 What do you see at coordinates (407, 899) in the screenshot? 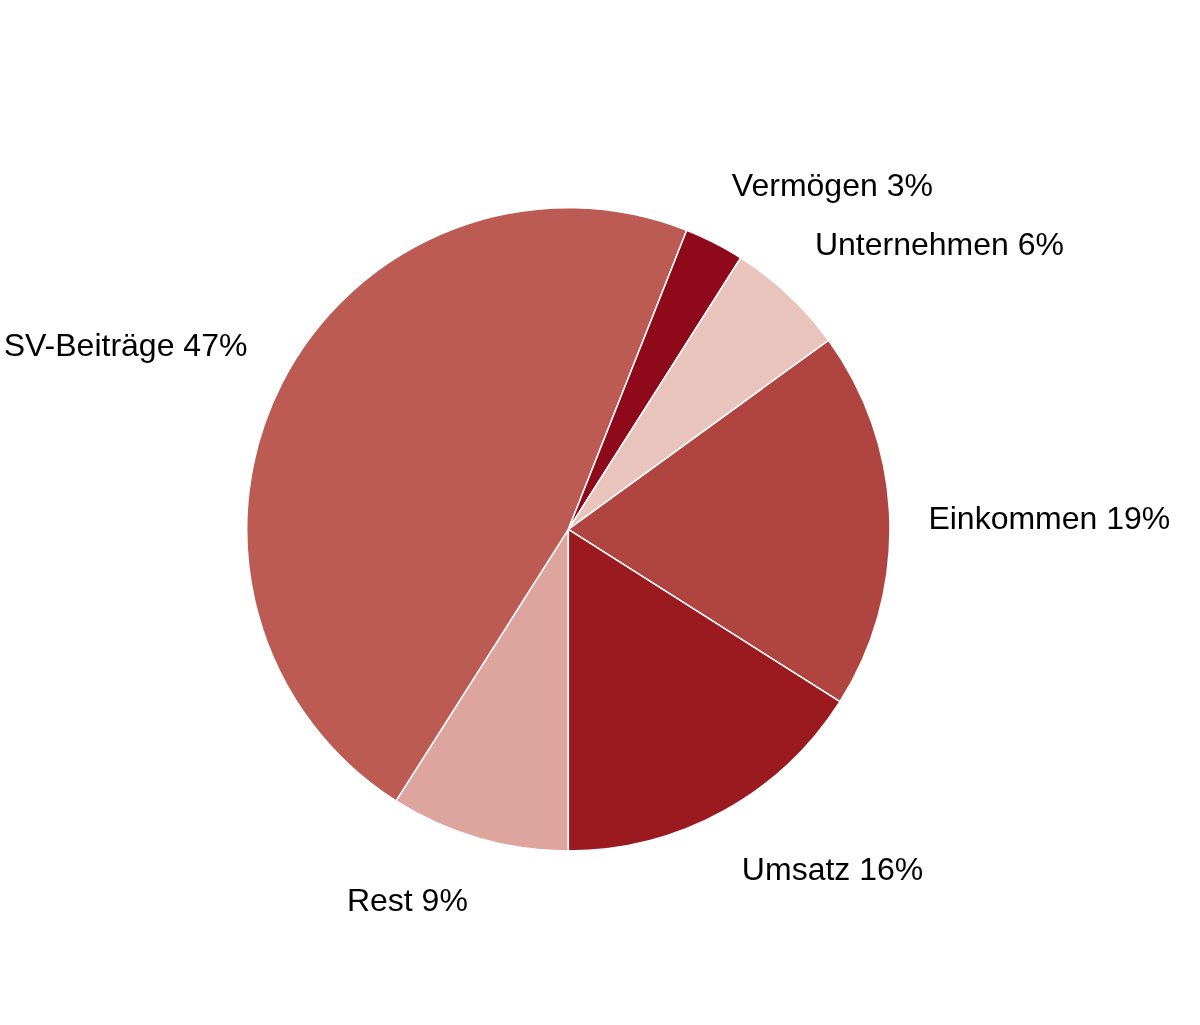
I see `slice-label: Rest 9%` at bounding box center [407, 899].